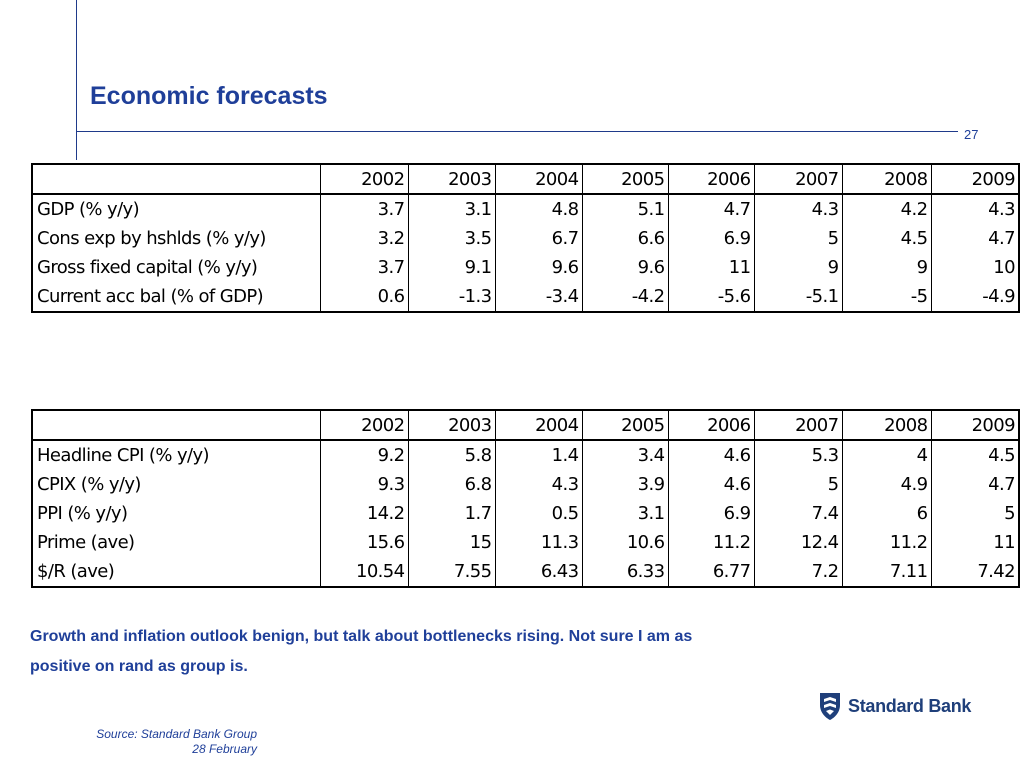  Describe the element at coordinates (624, 179) in the screenshot. I see `year-header: 2005` at that location.